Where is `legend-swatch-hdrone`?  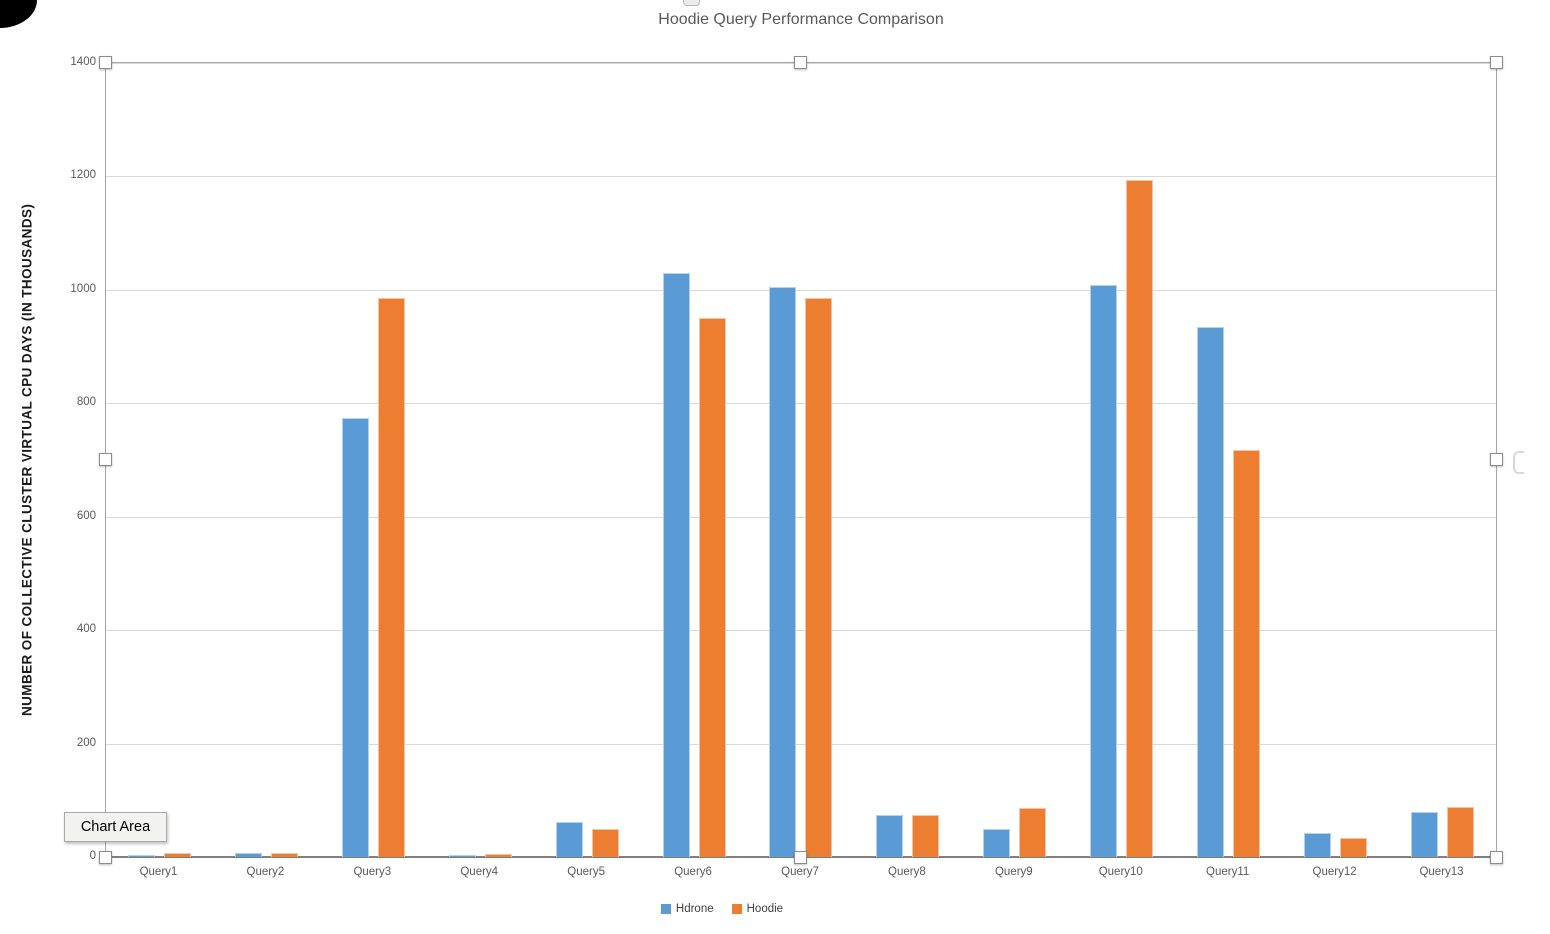 legend-swatch-hdrone is located at coordinates (665, 909).